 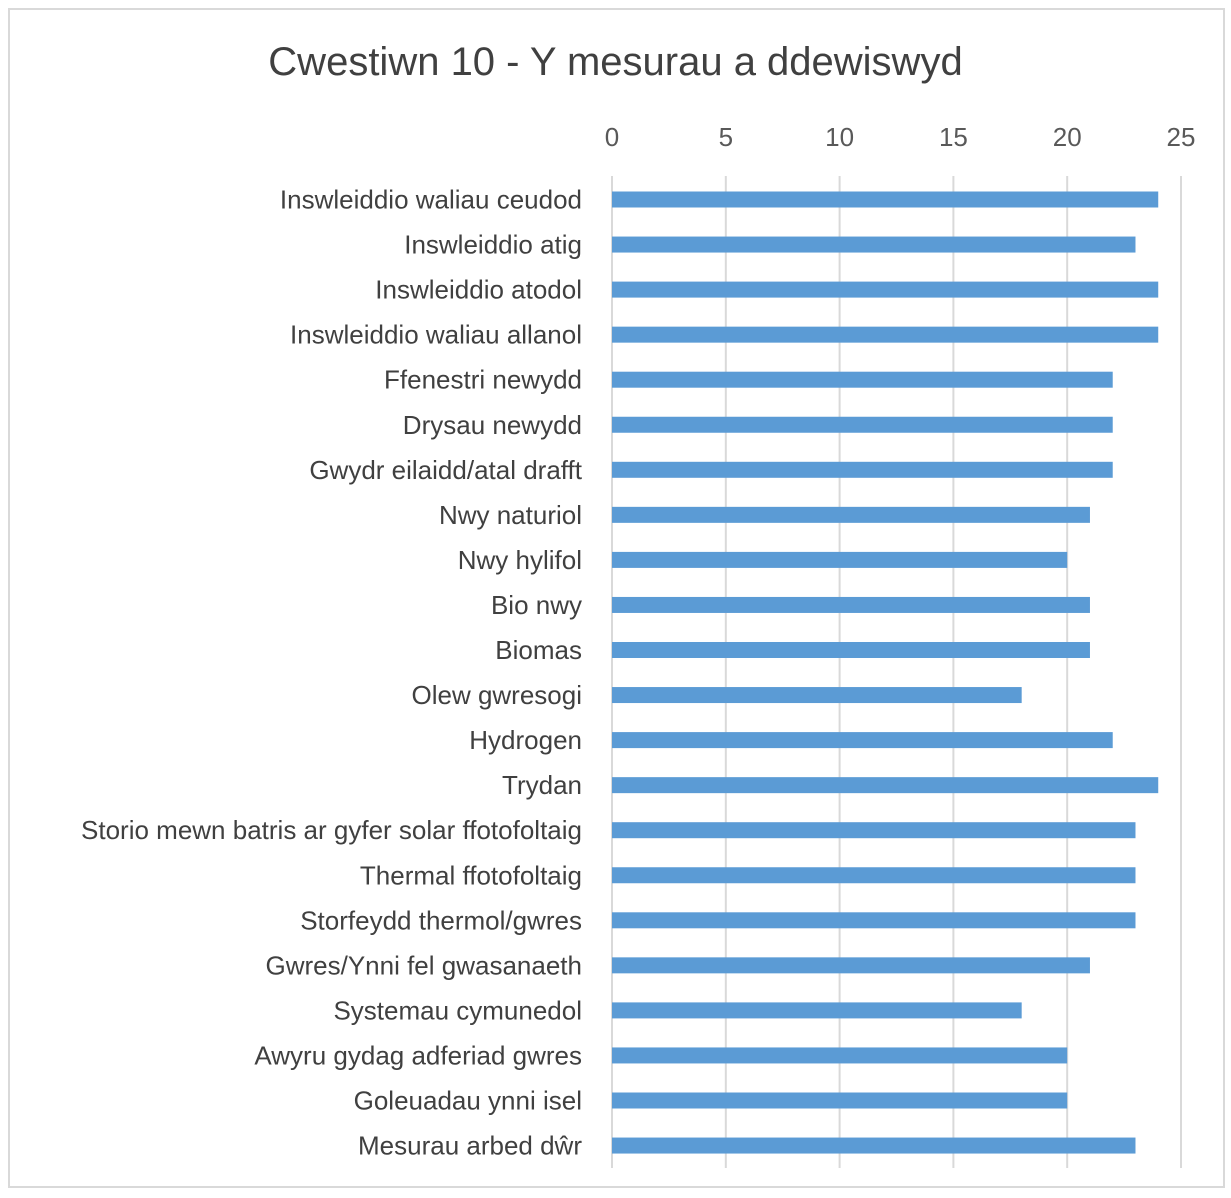 I want to click on chart-title: Cwestiwn 10 - Y mesurau a ddewiswyd, so click(x=615, y=62).